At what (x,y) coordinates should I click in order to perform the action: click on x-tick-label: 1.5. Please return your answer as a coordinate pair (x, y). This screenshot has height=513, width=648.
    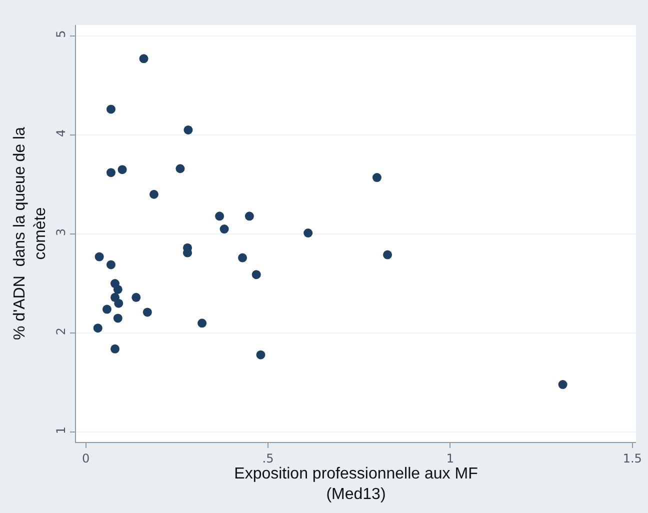
    Looking at the image, I should click on (632, 458).